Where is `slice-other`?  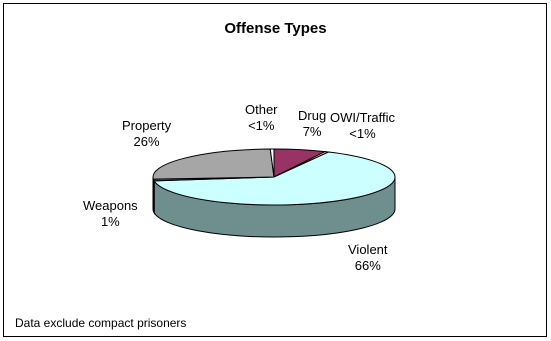 slice-other is located at coordinates (272, 163).